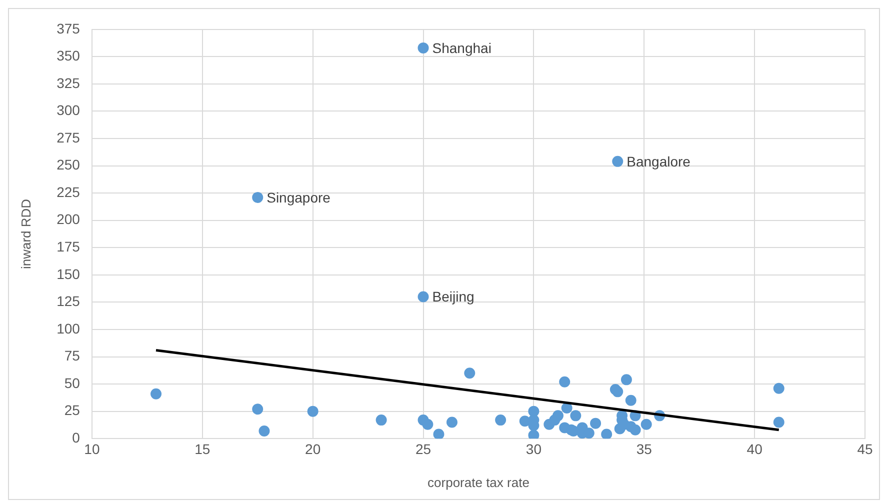 The width and height of the screenshot is (885, 503). I want to click on x-tick-label: 40, so click(754, 448).